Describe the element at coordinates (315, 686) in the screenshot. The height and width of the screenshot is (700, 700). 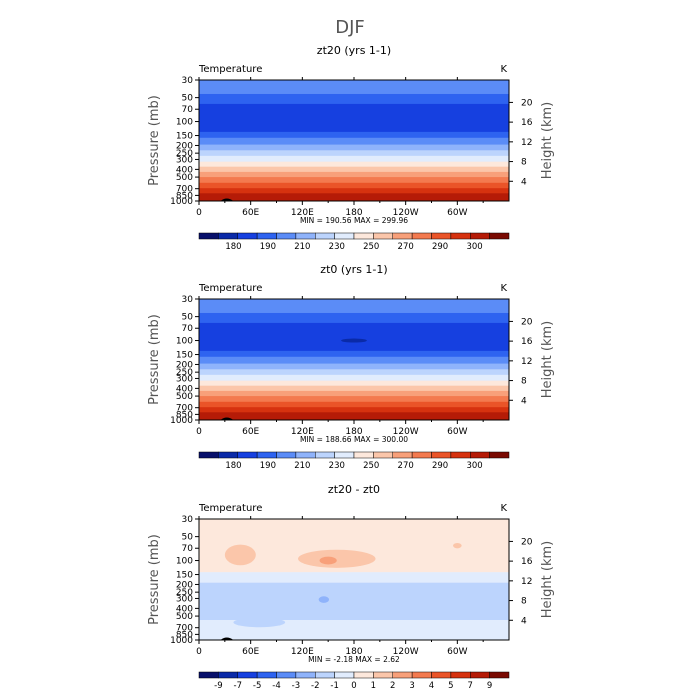
I see `colorbar-label: -2` at that location.